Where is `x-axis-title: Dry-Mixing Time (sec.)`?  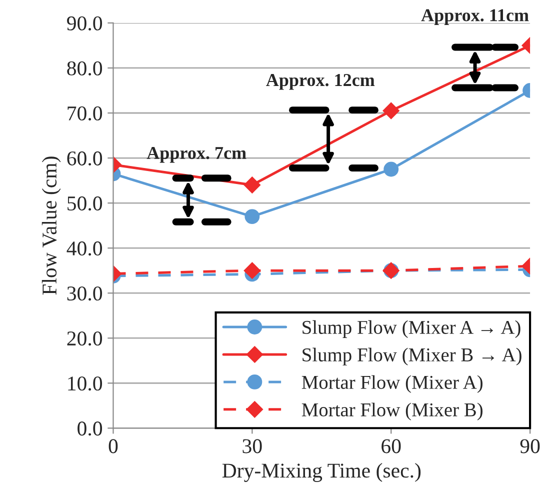
x-axis-title: Dry-Mixing Time (sec.) is located at coordinates (321, 472).